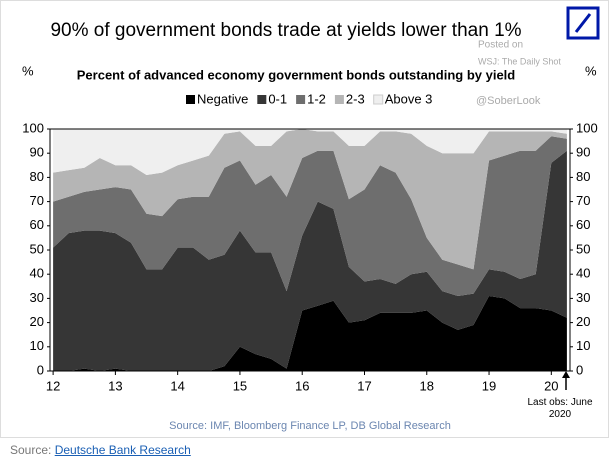 This screenshot has height=464, width=613. Describe the element at coordinates (240, 385) in the screenshot. I see `x-tick-label: 15` at that location.